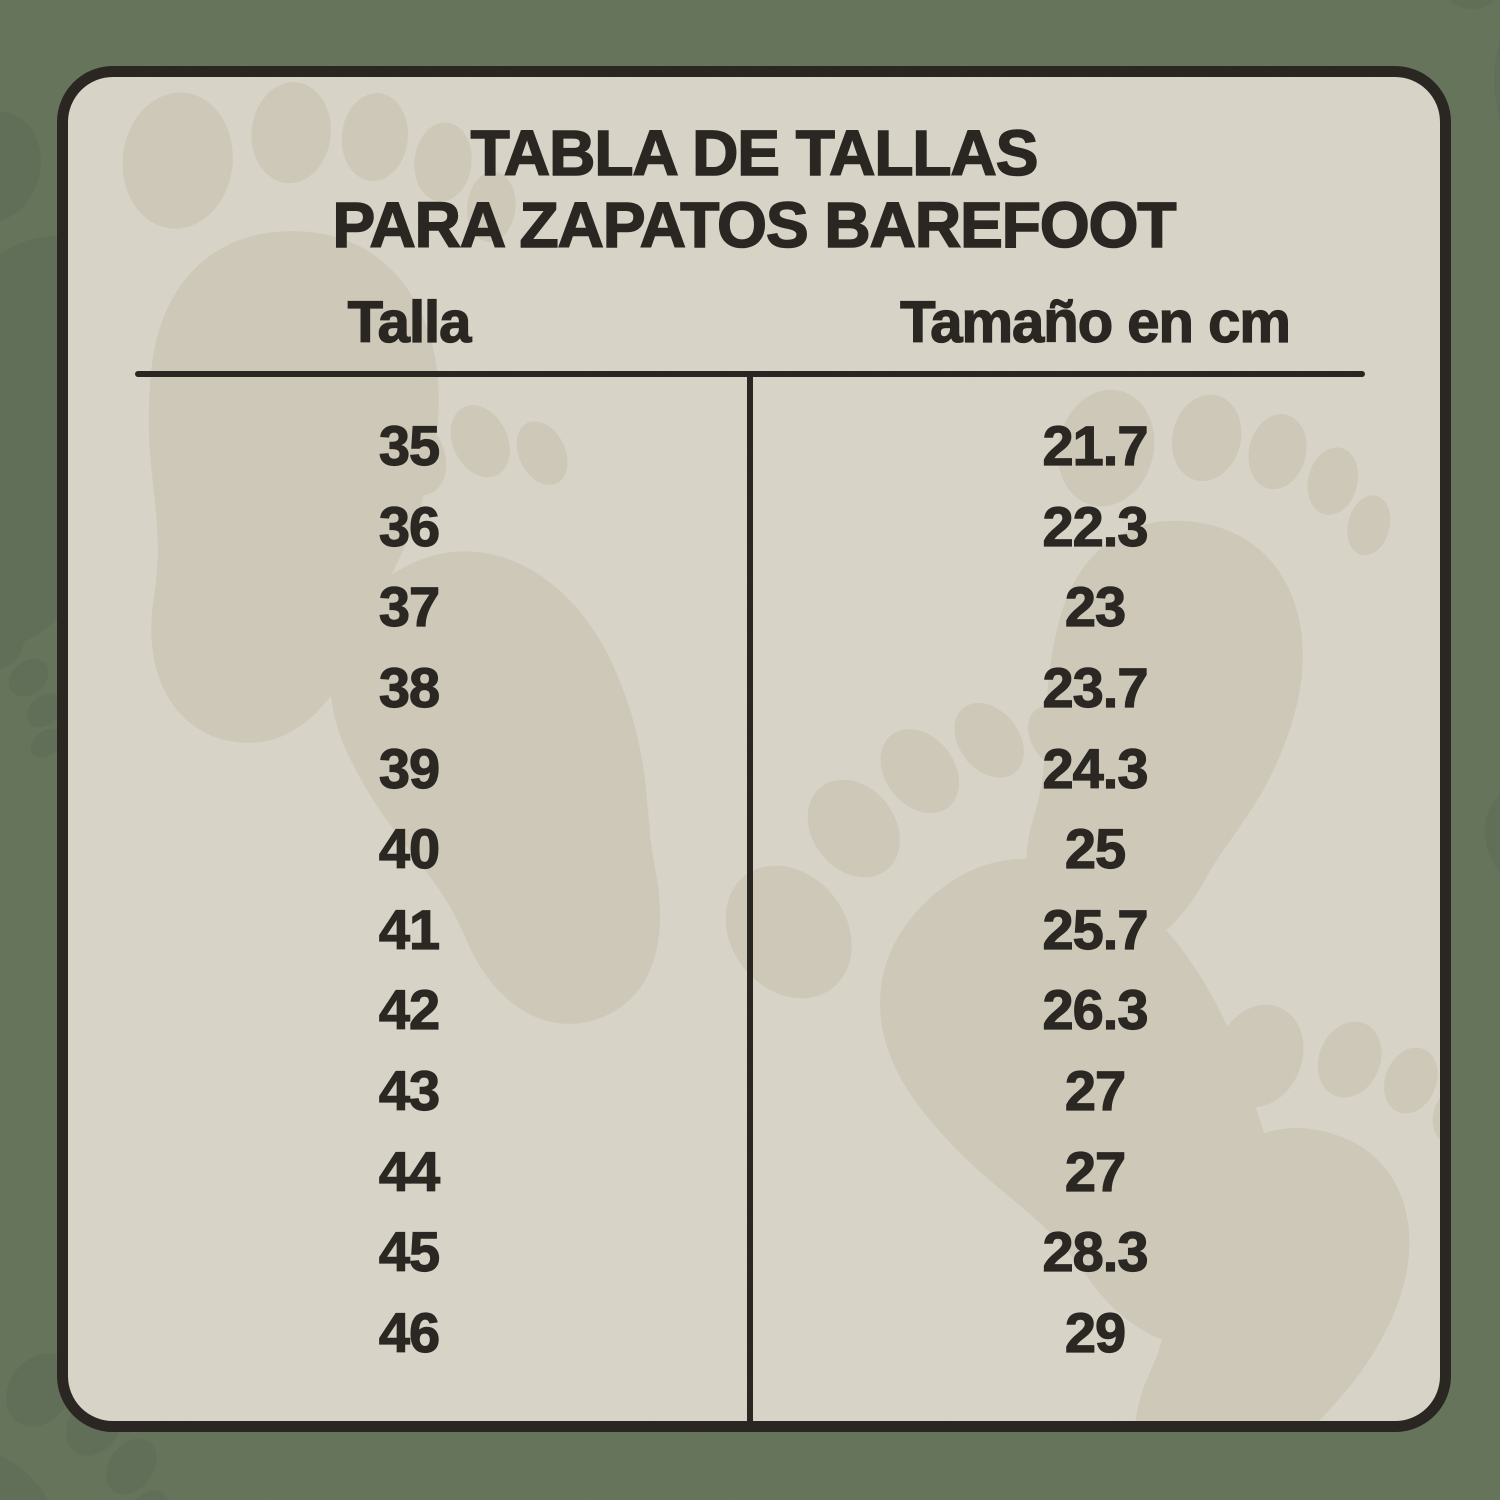 This screenshot has width=1500, height=1500. What do you see at coordinates (754, 1009) in the screenshot?
I see `table-row: 42 26.3` at bounding box center [754, 1009].